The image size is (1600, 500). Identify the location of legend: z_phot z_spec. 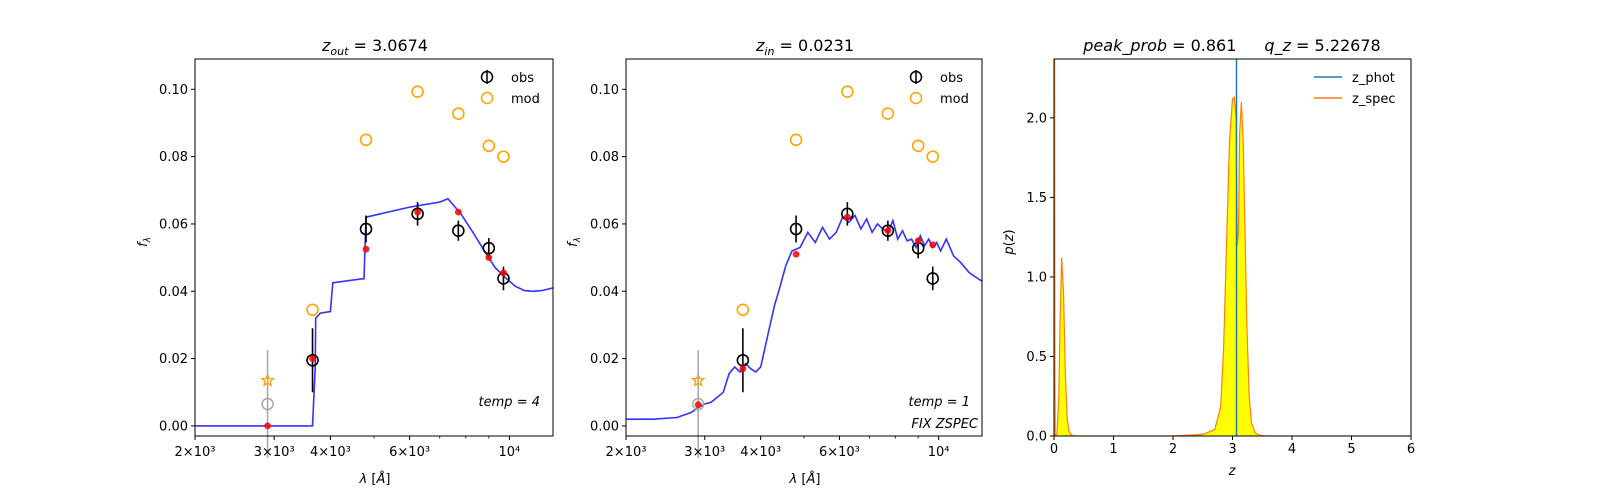
(1356, 86).